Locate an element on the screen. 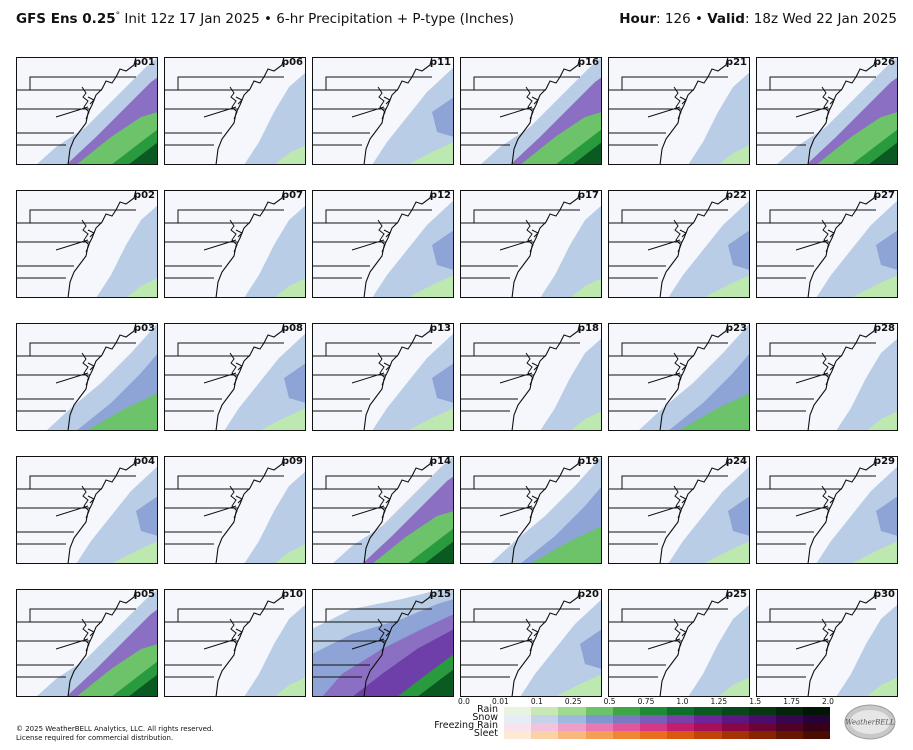  ensemble-member-panel: p18 is located at coordinates (531, 377).